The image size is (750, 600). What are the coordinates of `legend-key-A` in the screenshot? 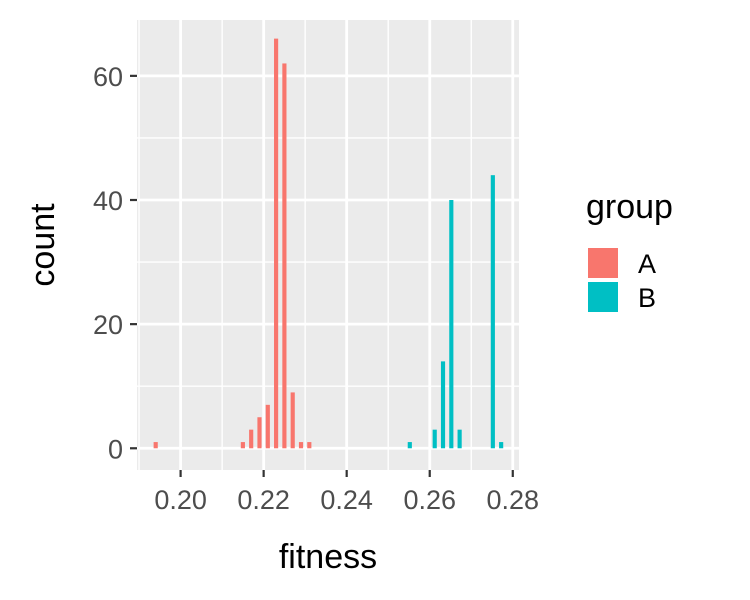 It's located at (603, 263).